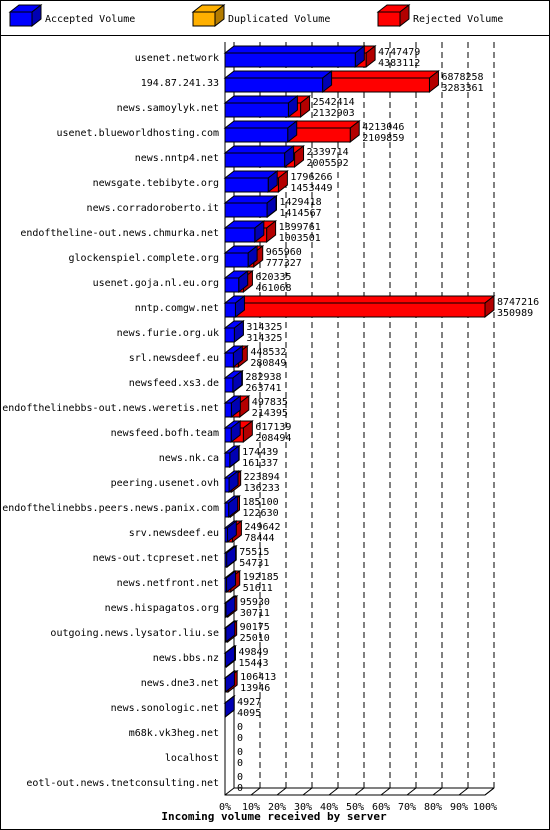  Describe the element at coordinates (174, 358) in the screenshot. I see `y-tick-label: srl.newsdeef.eu` at that location.